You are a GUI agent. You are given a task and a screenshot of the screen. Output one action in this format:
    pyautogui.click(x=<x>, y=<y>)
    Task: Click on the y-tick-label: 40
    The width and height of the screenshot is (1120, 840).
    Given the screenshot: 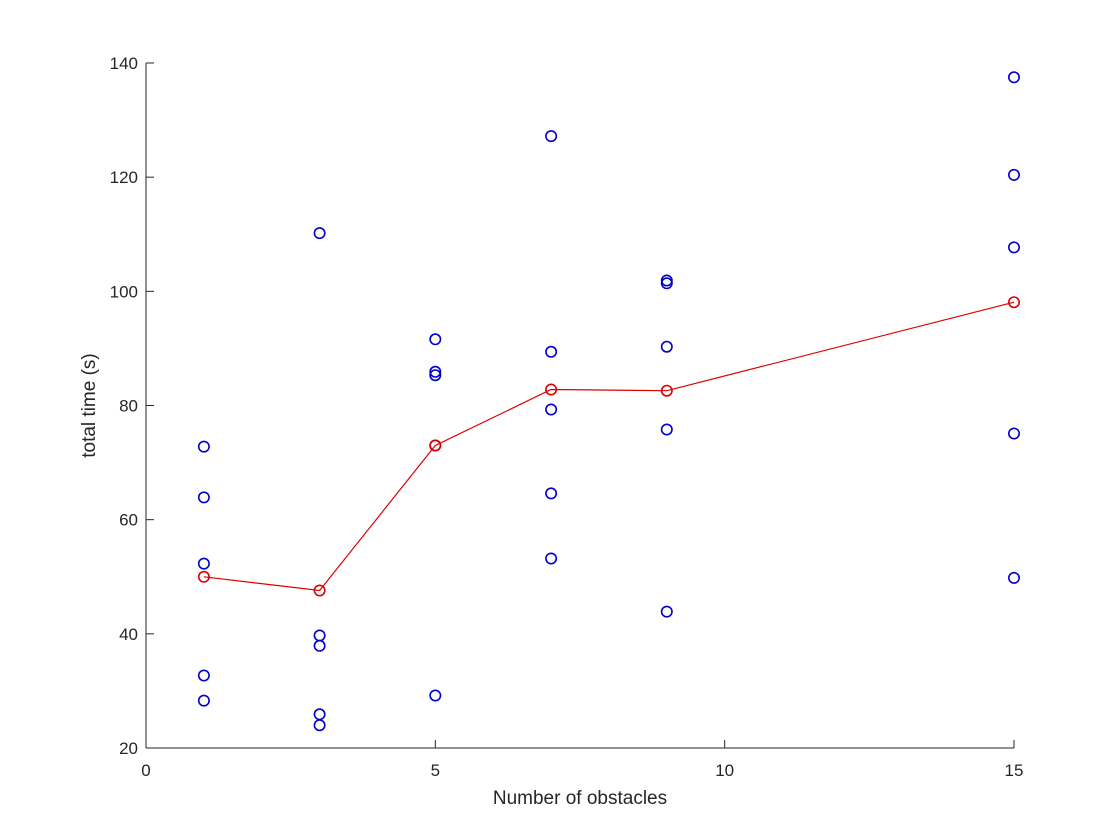 What is the action you would take?
    pyautogui.click(x=128, y=634)
    